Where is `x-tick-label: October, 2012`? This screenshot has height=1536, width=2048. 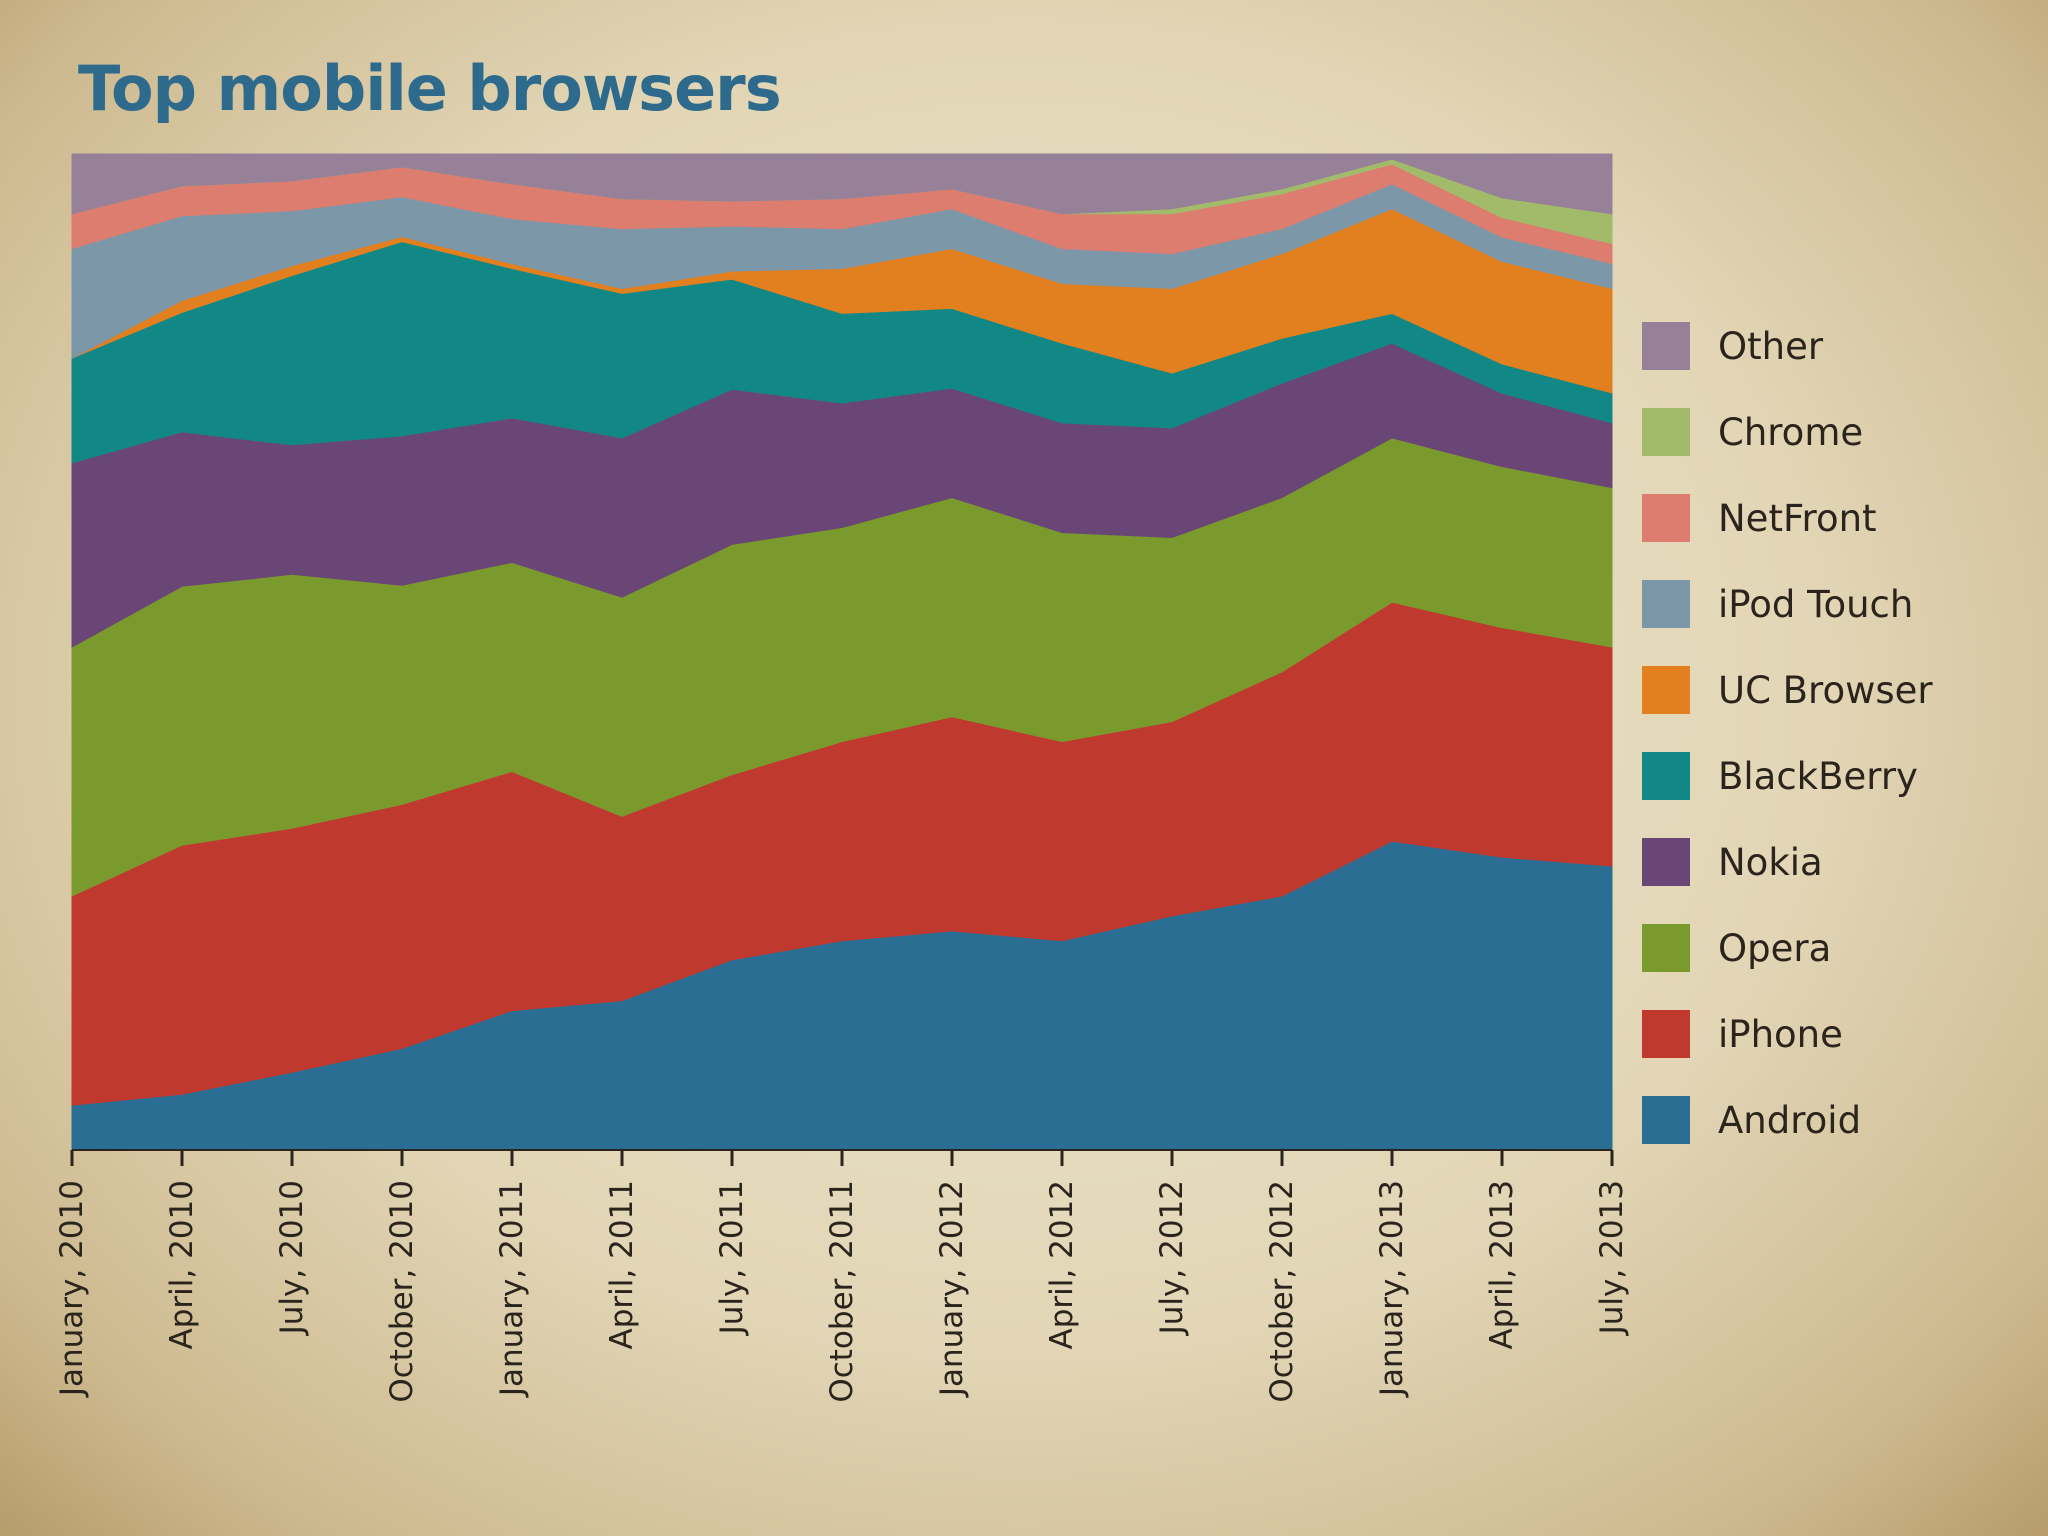 x-tick-label: October, 2012 is located at coordinates (1282, 1291).